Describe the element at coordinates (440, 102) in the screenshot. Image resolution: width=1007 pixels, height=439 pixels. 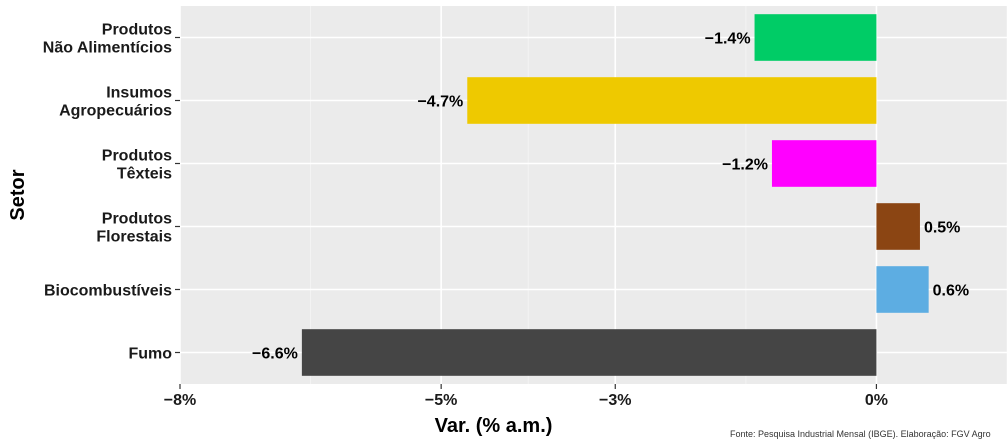
I see `data-label: −4.7%` at that location.